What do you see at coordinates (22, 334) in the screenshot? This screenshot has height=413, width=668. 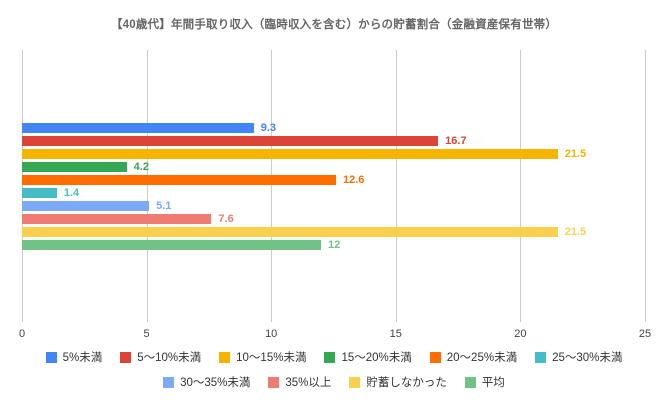 I see `x-tick-label: 0` at bounding box center [22, 334].